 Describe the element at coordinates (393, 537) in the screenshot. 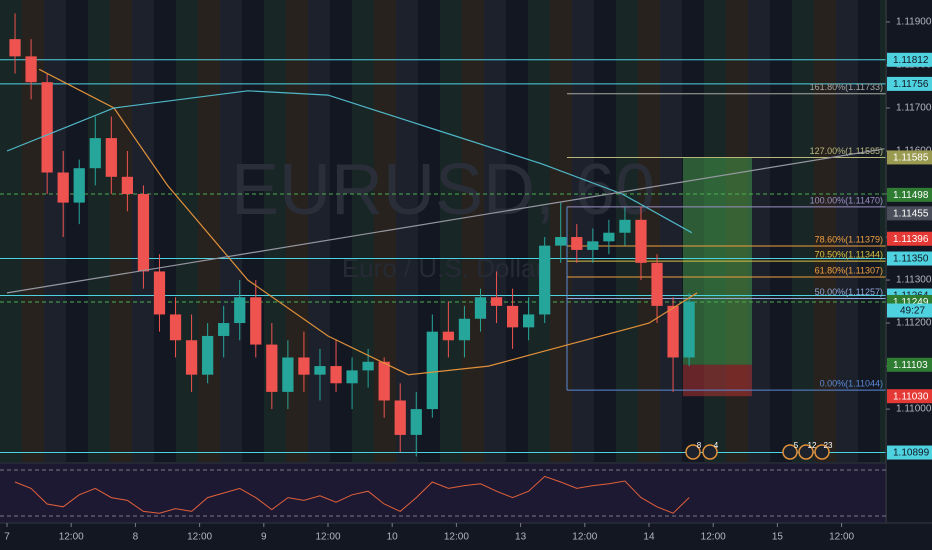

I see `x-tick-label: 10` at that location.